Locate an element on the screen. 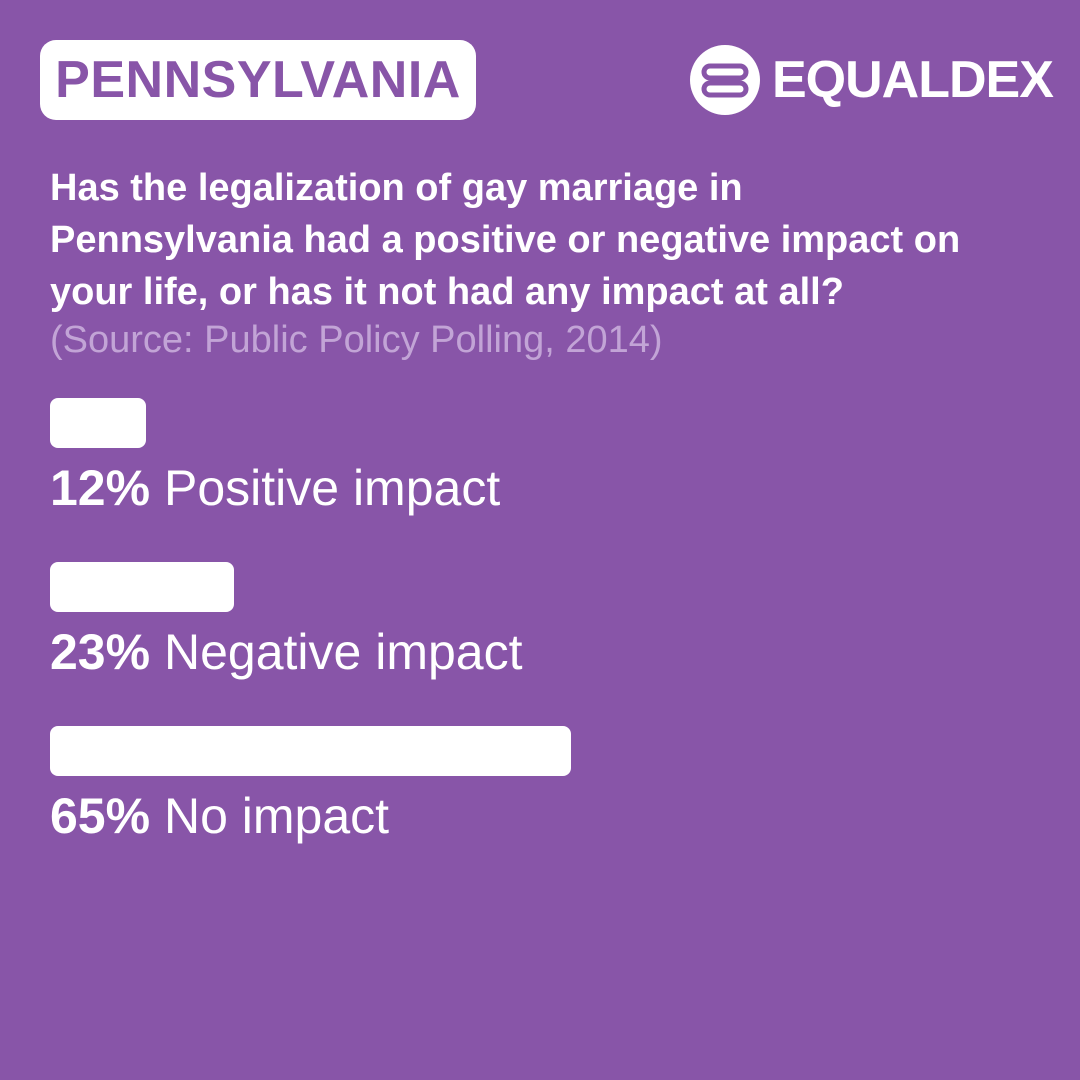  bar-label: 12% Positive impact is located at coordinates (275, 488).